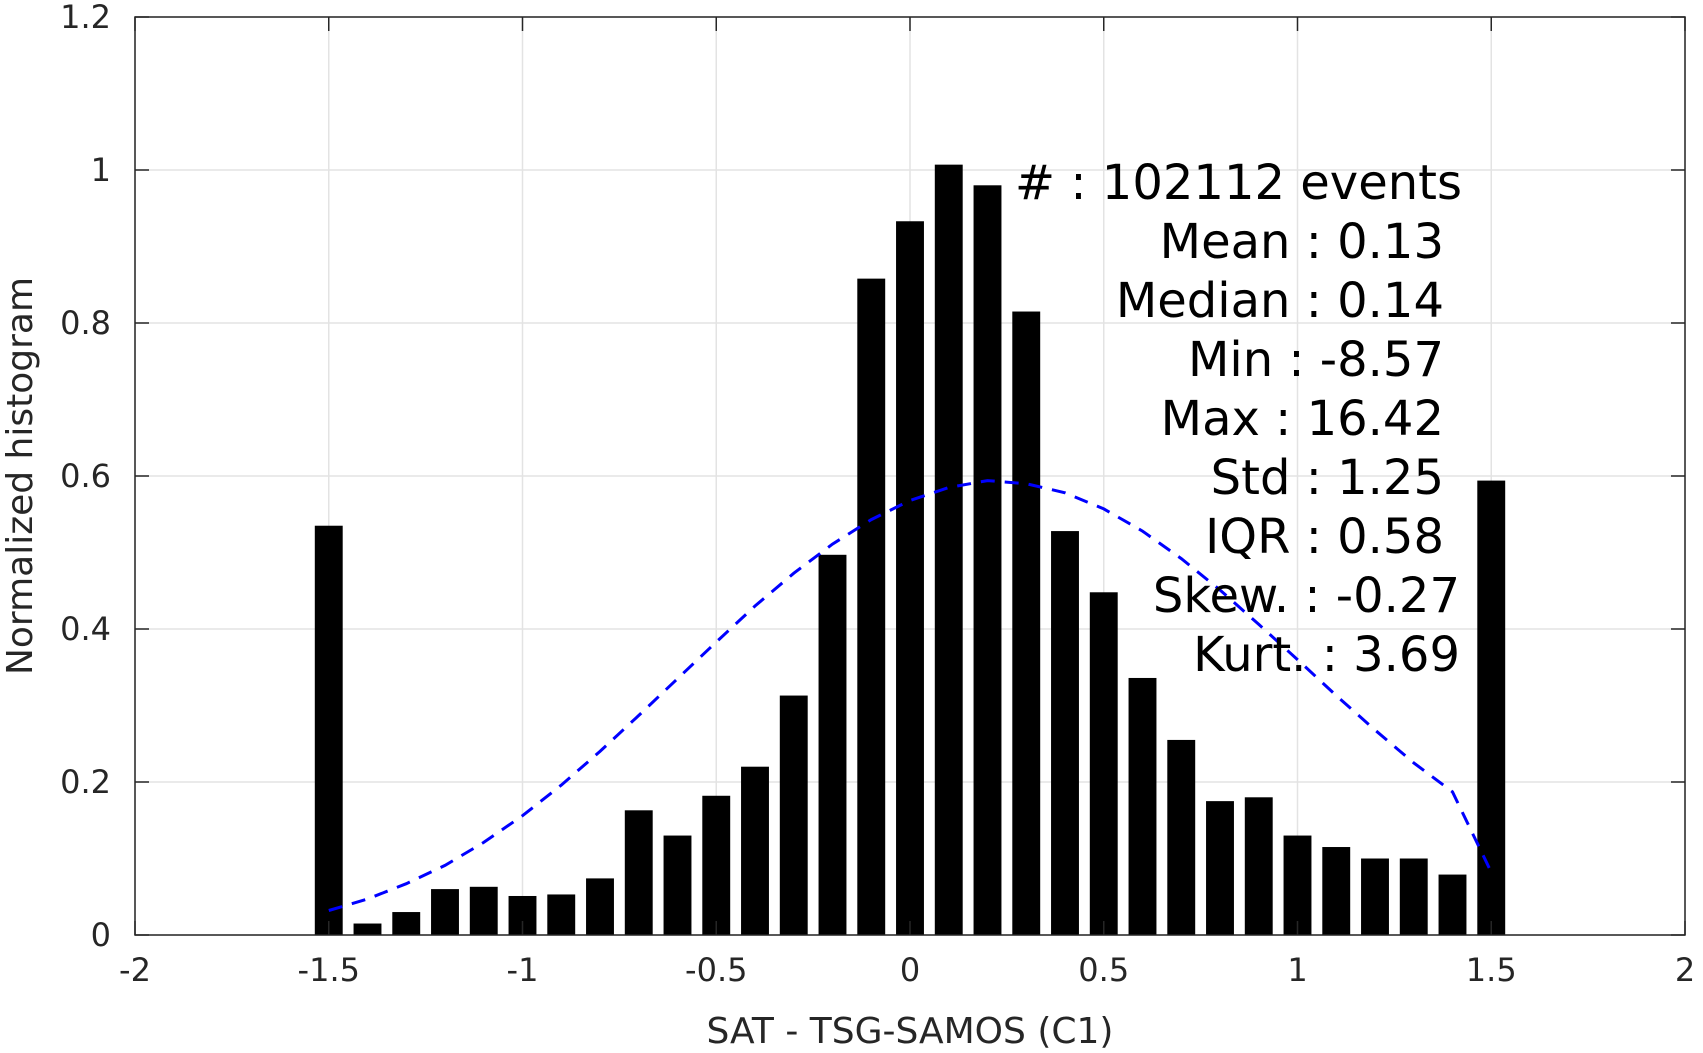 This screenshot has width=1703, height=1053. What do you see at coordinates (1302, 242) in the screenshot?
I see `stat-line: Mean : 0.13` at bounding box center [1302, 242].